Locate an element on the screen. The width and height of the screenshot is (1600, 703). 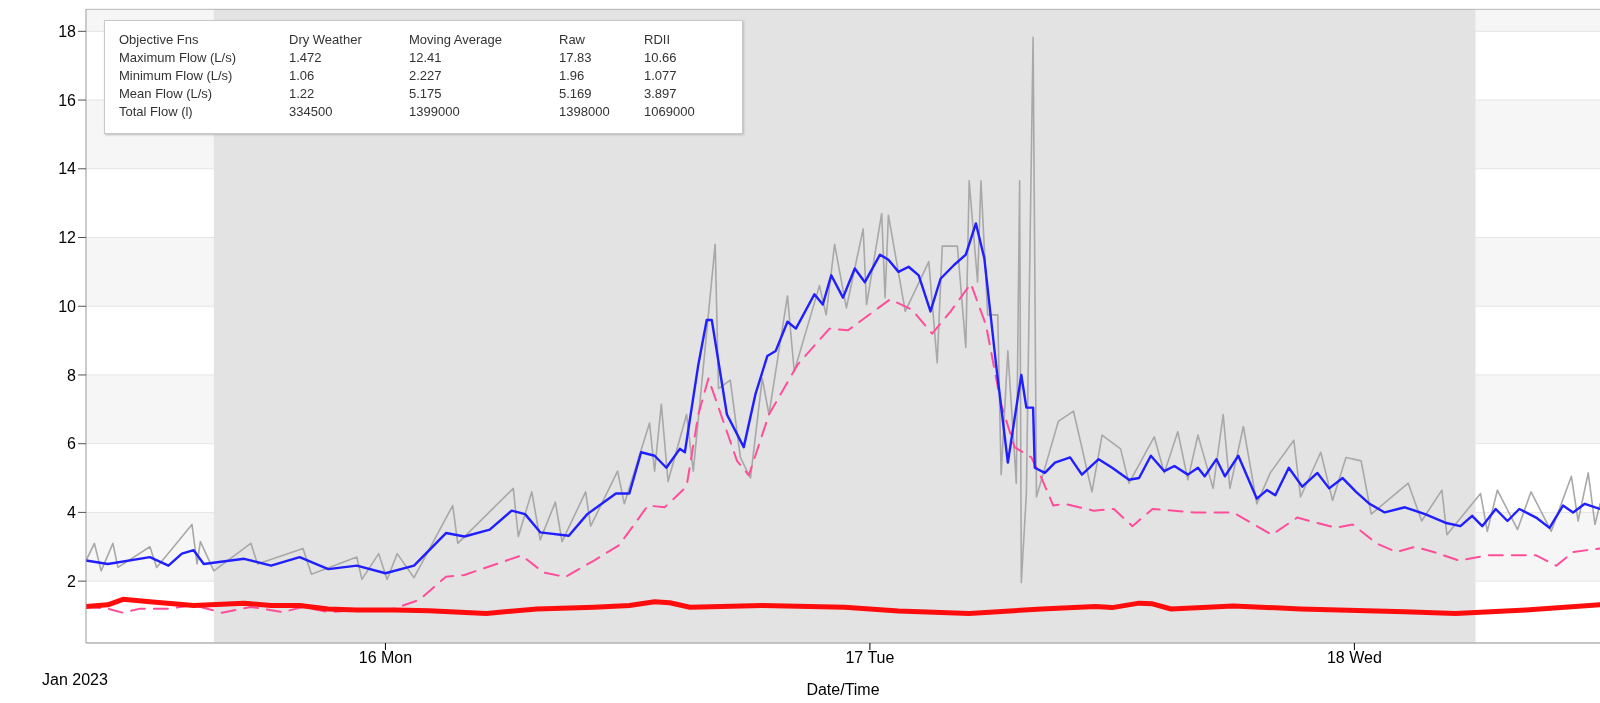
annotation: Maximum Flow (L/s) is located at coordinates (178, 58).